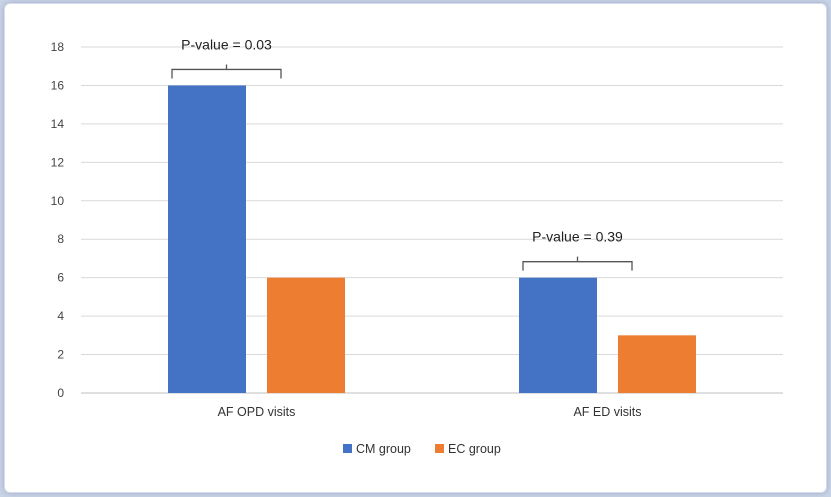 This screenshot has height=497, width=831. What do you see at coordinates (58, 201) in the screenshot?
I see `y-tick-label: 10` at bounding box center [58, 201].